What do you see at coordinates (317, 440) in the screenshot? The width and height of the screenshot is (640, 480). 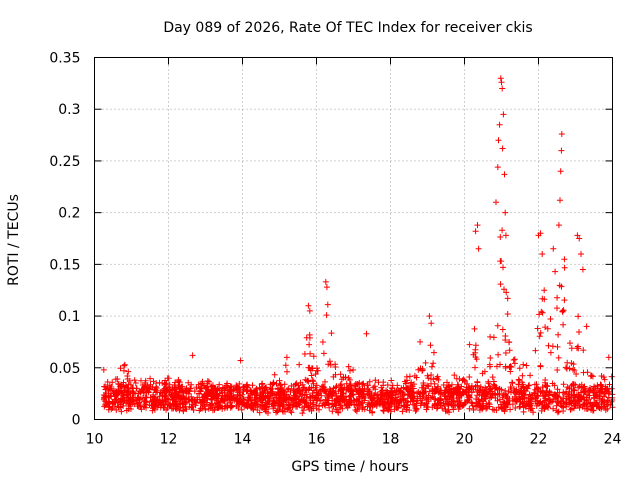 I see `x-tick-label: 16` at bounding box center [317, 440].